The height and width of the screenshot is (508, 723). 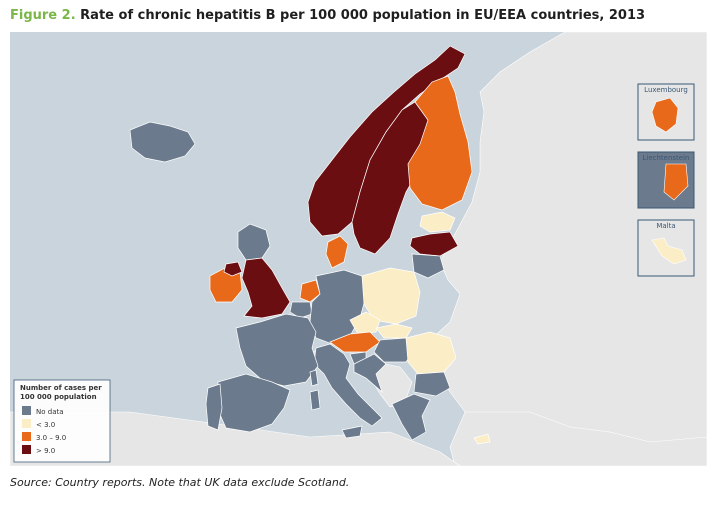 I want to click on inset-malta-label: Malta, so click(x=665, y=226).